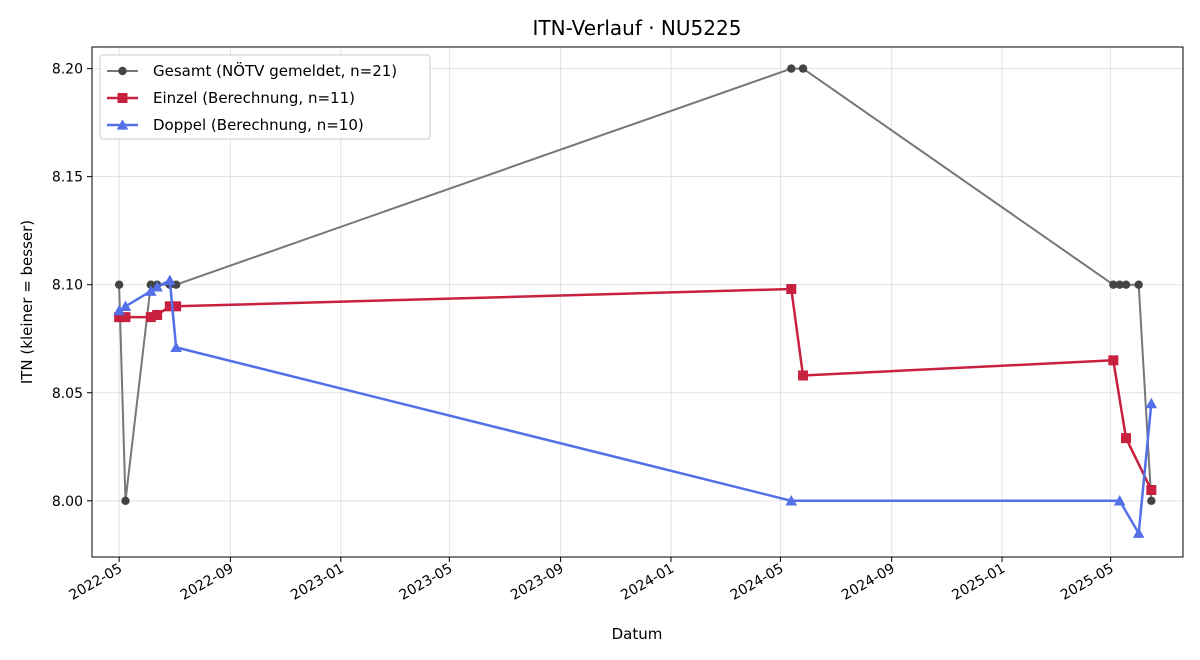 The image size is (1200, 660). What do you see at coordinates (868, 582) in the screenshot?
I see `x-tick-label: 2024-09` at bounding box center [868, 582].